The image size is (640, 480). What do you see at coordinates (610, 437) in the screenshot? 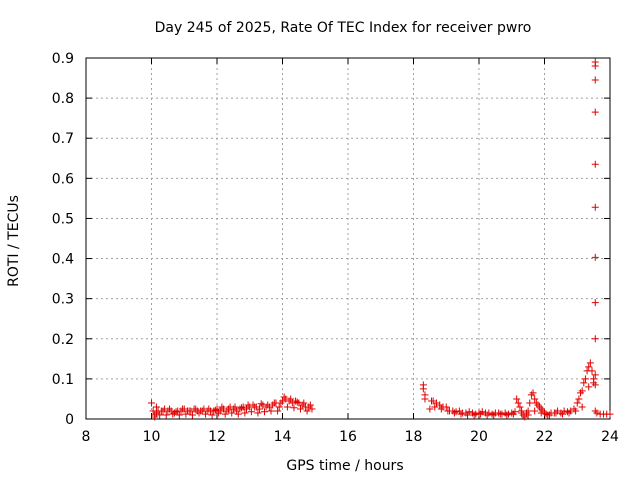
I see `x-tick-label: 24` at bounding box center [610, 437].